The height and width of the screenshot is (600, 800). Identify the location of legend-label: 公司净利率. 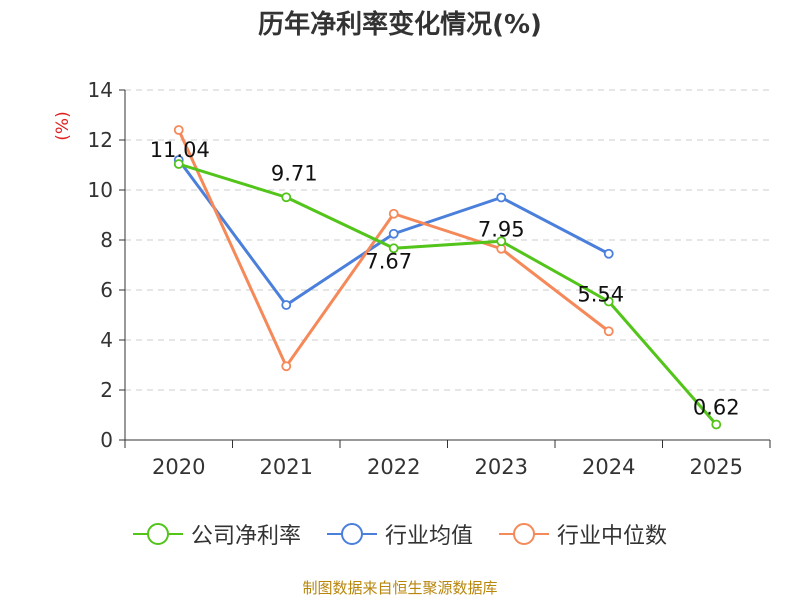
(245, 536).